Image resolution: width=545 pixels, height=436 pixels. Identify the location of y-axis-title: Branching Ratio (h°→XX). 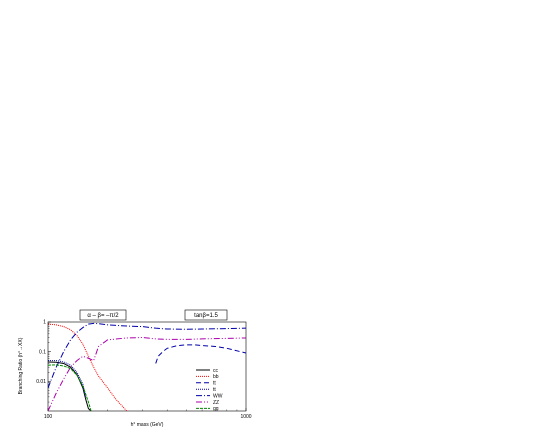
(21, 365).